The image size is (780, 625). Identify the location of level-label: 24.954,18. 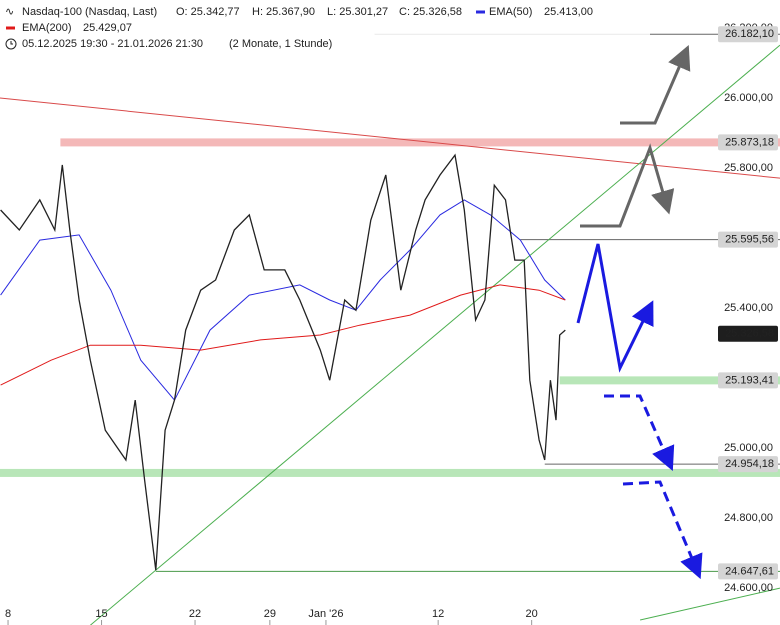
(749, 464).